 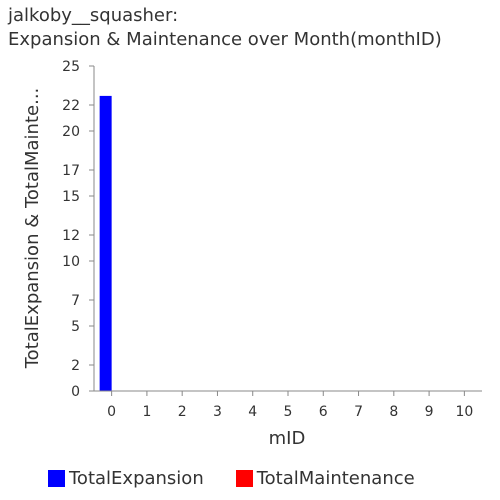 I want to click on x-tick-label-1: 1, so click(x=146, y=412).